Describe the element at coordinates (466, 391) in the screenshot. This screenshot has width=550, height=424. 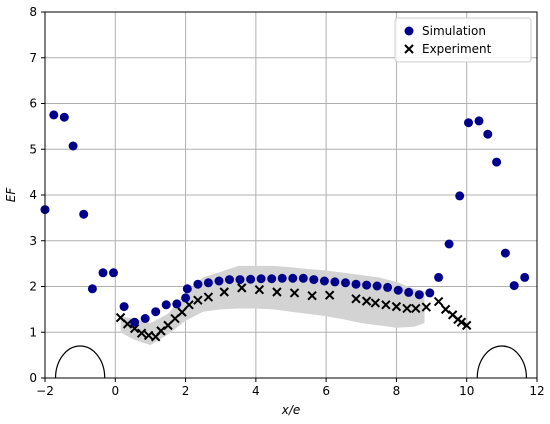
I see `x-tick-label: 10` at that location.